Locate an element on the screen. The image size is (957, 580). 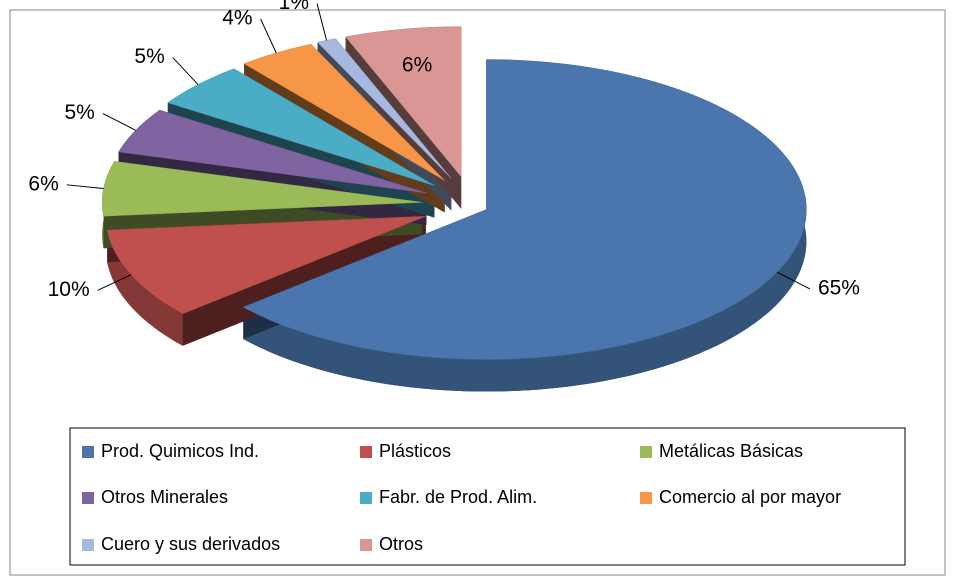
data-label: 4% is located at coordinates (237, 18).